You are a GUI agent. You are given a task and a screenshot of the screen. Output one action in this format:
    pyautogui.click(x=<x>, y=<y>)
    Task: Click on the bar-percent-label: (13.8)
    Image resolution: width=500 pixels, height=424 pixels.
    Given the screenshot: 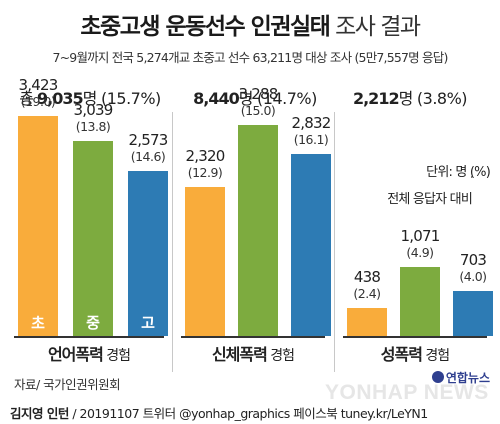 What is the action you would take?
    pyautogui.click(x=93, y=126)
    